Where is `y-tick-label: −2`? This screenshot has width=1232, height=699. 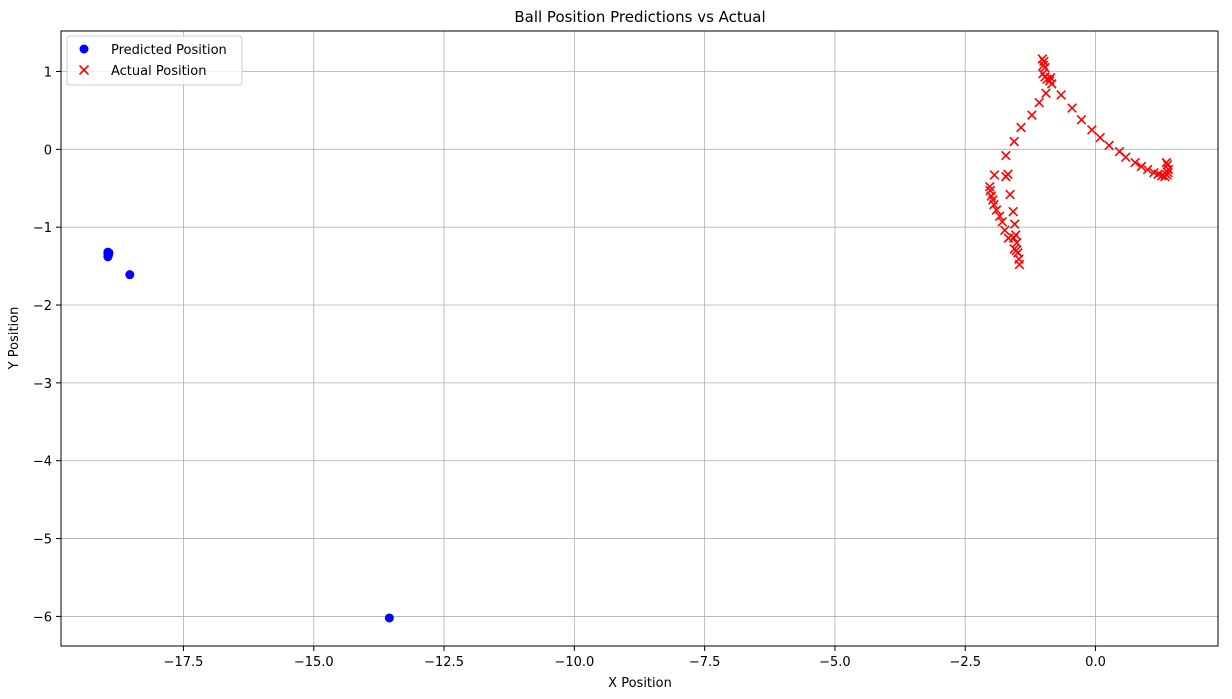 y-tick-label: −2 is located at coordinates (42, 306).